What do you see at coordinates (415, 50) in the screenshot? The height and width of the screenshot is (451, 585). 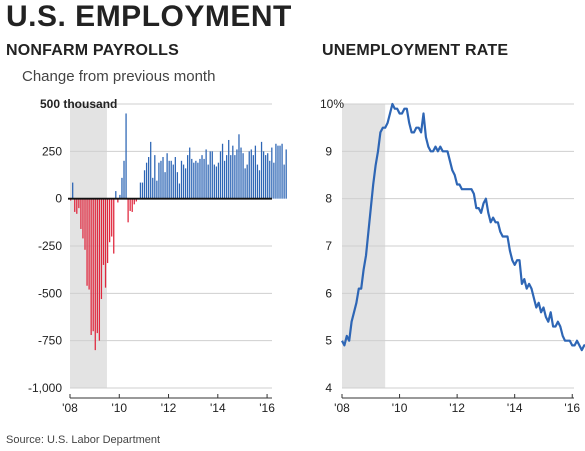 I see `unemployment-title: UNEMPLOYMENT RATE` at bounding box center [415, 50].